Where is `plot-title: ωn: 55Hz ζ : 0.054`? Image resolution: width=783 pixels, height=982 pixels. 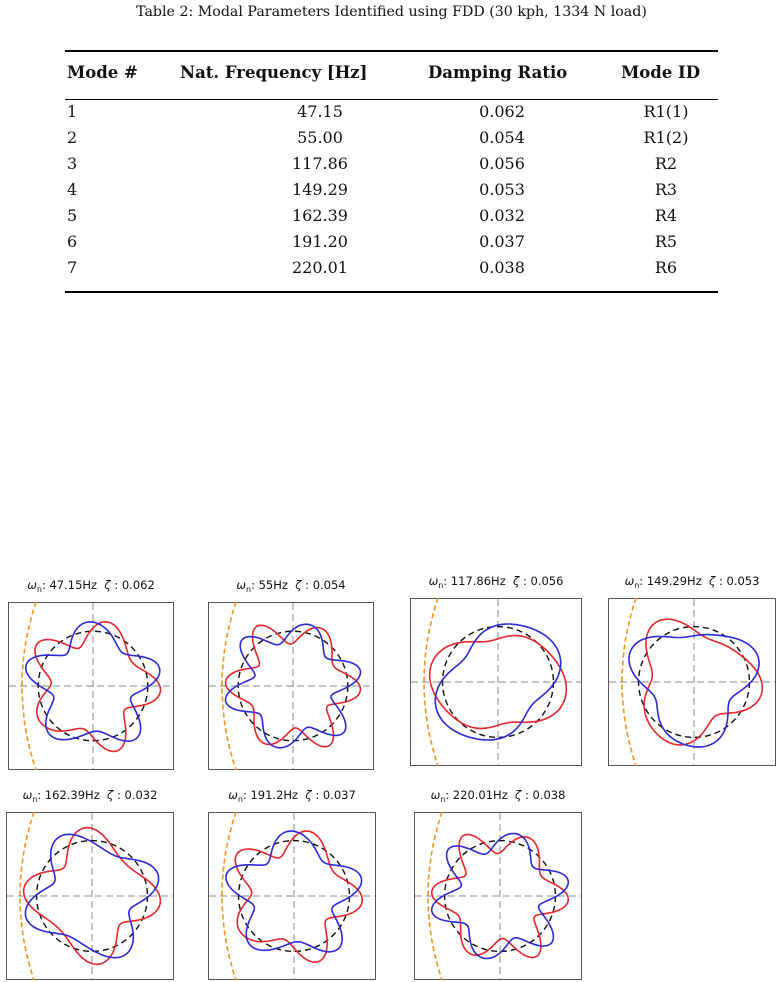
plot-title: ωn: 55Hz ζ : 0.054 is located at coordinates (291, 586).